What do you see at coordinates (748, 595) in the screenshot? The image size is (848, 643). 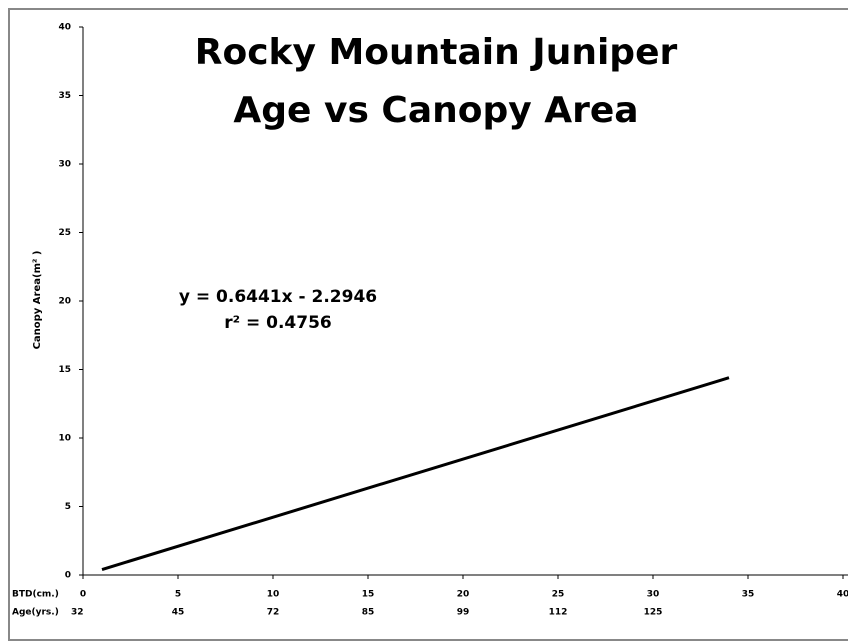 I see `x-tick-label: 35` at bounding box center [748, 595].